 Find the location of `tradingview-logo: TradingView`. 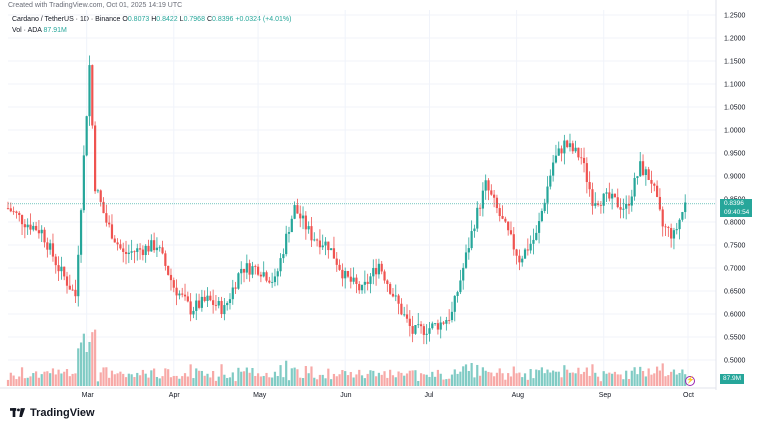

tradingview-logo: TradingView is located at coordinates (52, 413).